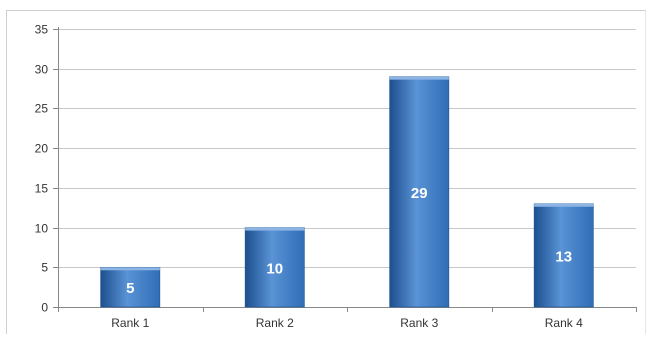  I want to click on y-tick-label: 25, so click(42, 109).